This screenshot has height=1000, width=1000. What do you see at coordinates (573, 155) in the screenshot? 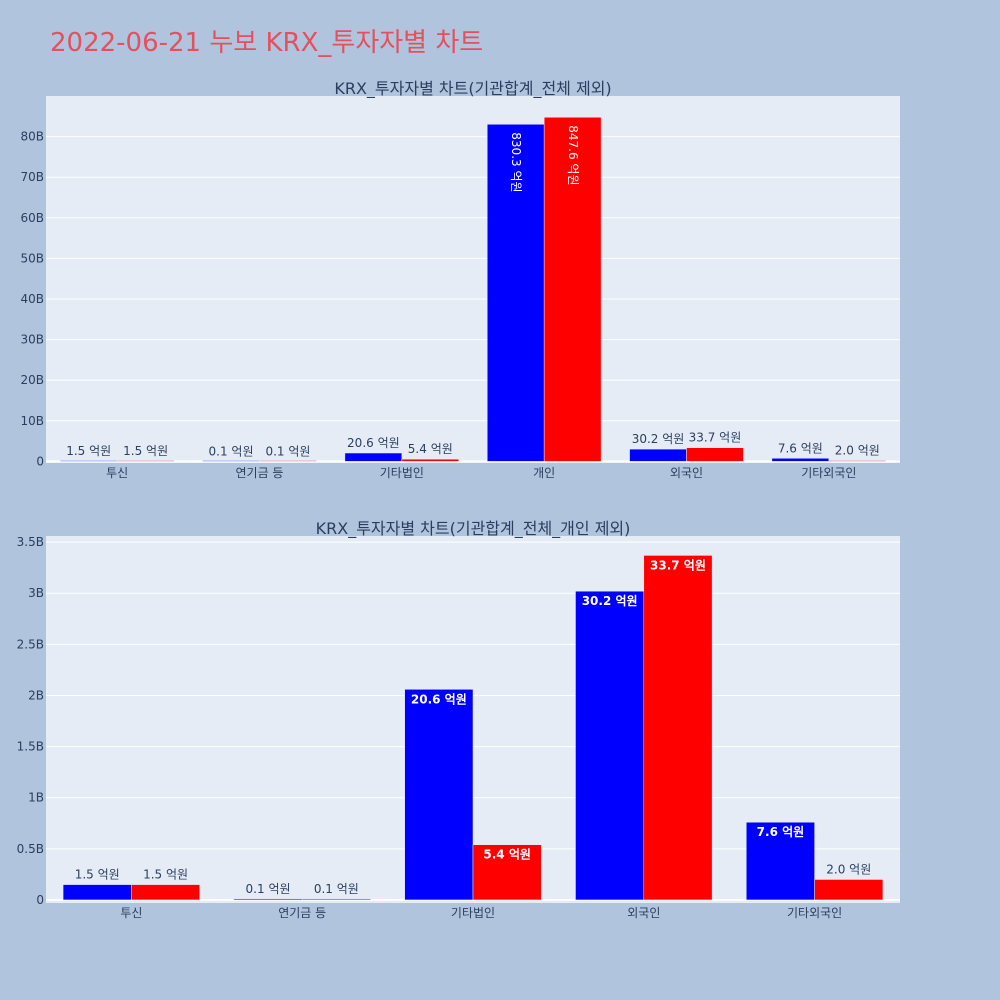
I see `bar-value-label: 847.6 억원` at bounding box center [573, 155].